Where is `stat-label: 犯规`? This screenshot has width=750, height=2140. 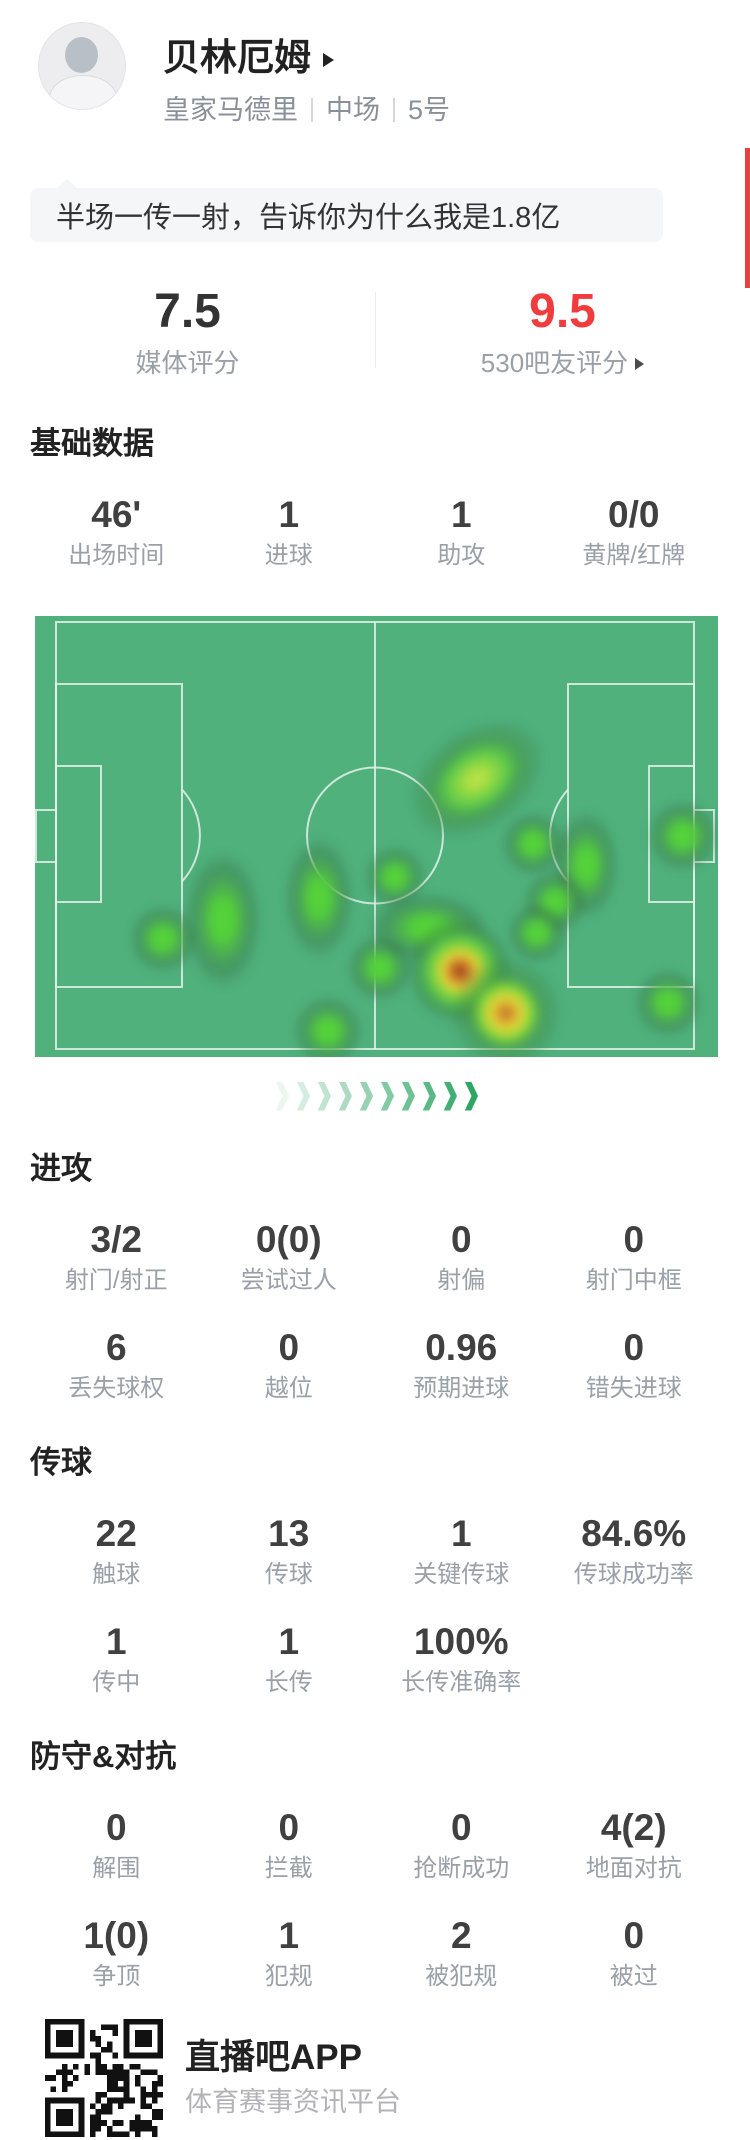
stat-label: 犯规 is located at coordinates (288, 1976).